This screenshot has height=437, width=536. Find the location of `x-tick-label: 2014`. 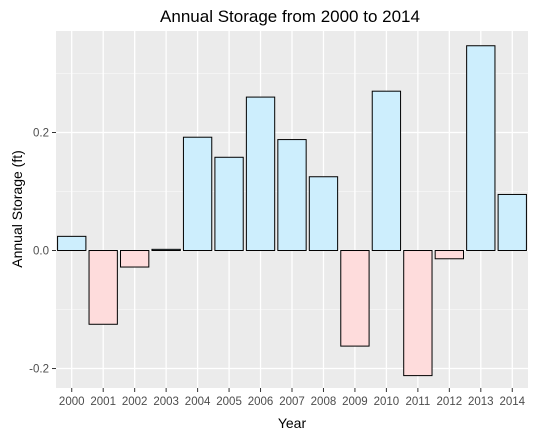

x-tick-label: 2014 is located at coordinates (512, 402).